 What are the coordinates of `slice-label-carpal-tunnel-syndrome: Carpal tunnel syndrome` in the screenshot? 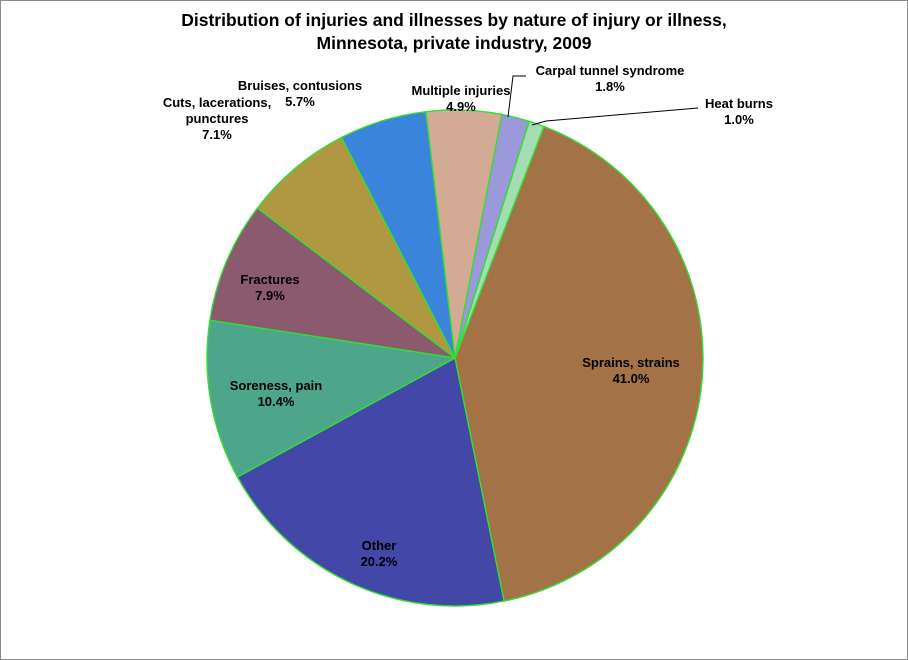 It's located at (610, 70).